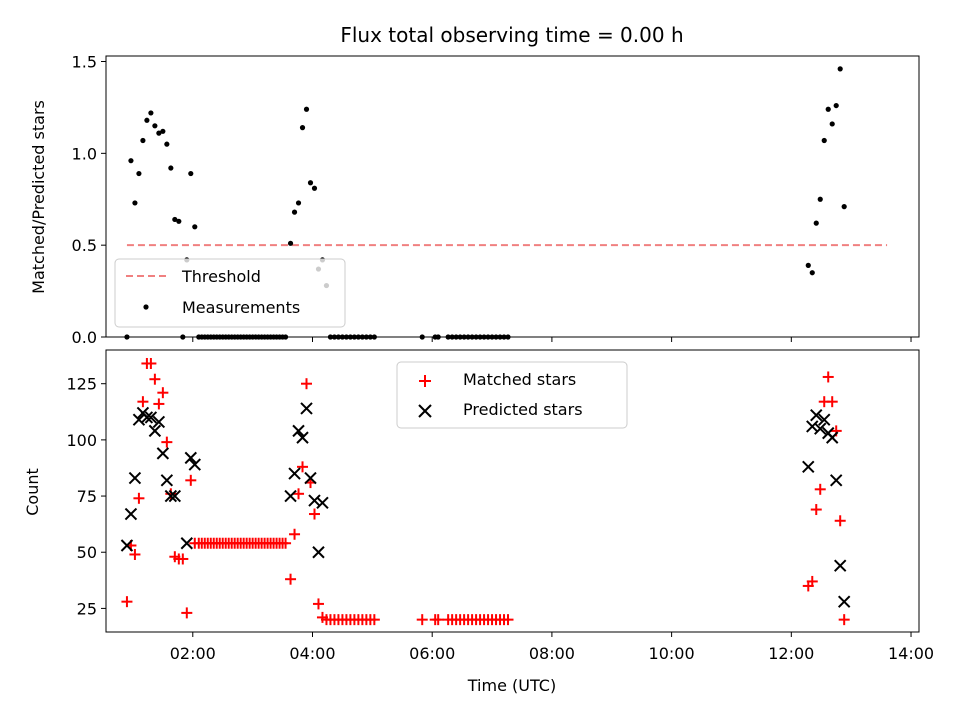 This screenshot has height=720, width=960. What do you see at coordinates (511, 35) in the screenshot?
I see `chart-title: Flux total observing time = 0.00 h` at bounding box center [511, 35].